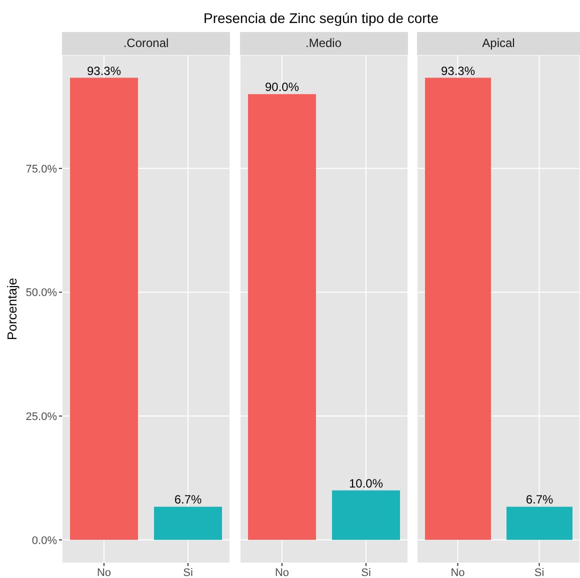 Image resolution: width=580 pixels, height=578 pixels. I want to click on y-tick-label: 0.0%, so click(45, 540).